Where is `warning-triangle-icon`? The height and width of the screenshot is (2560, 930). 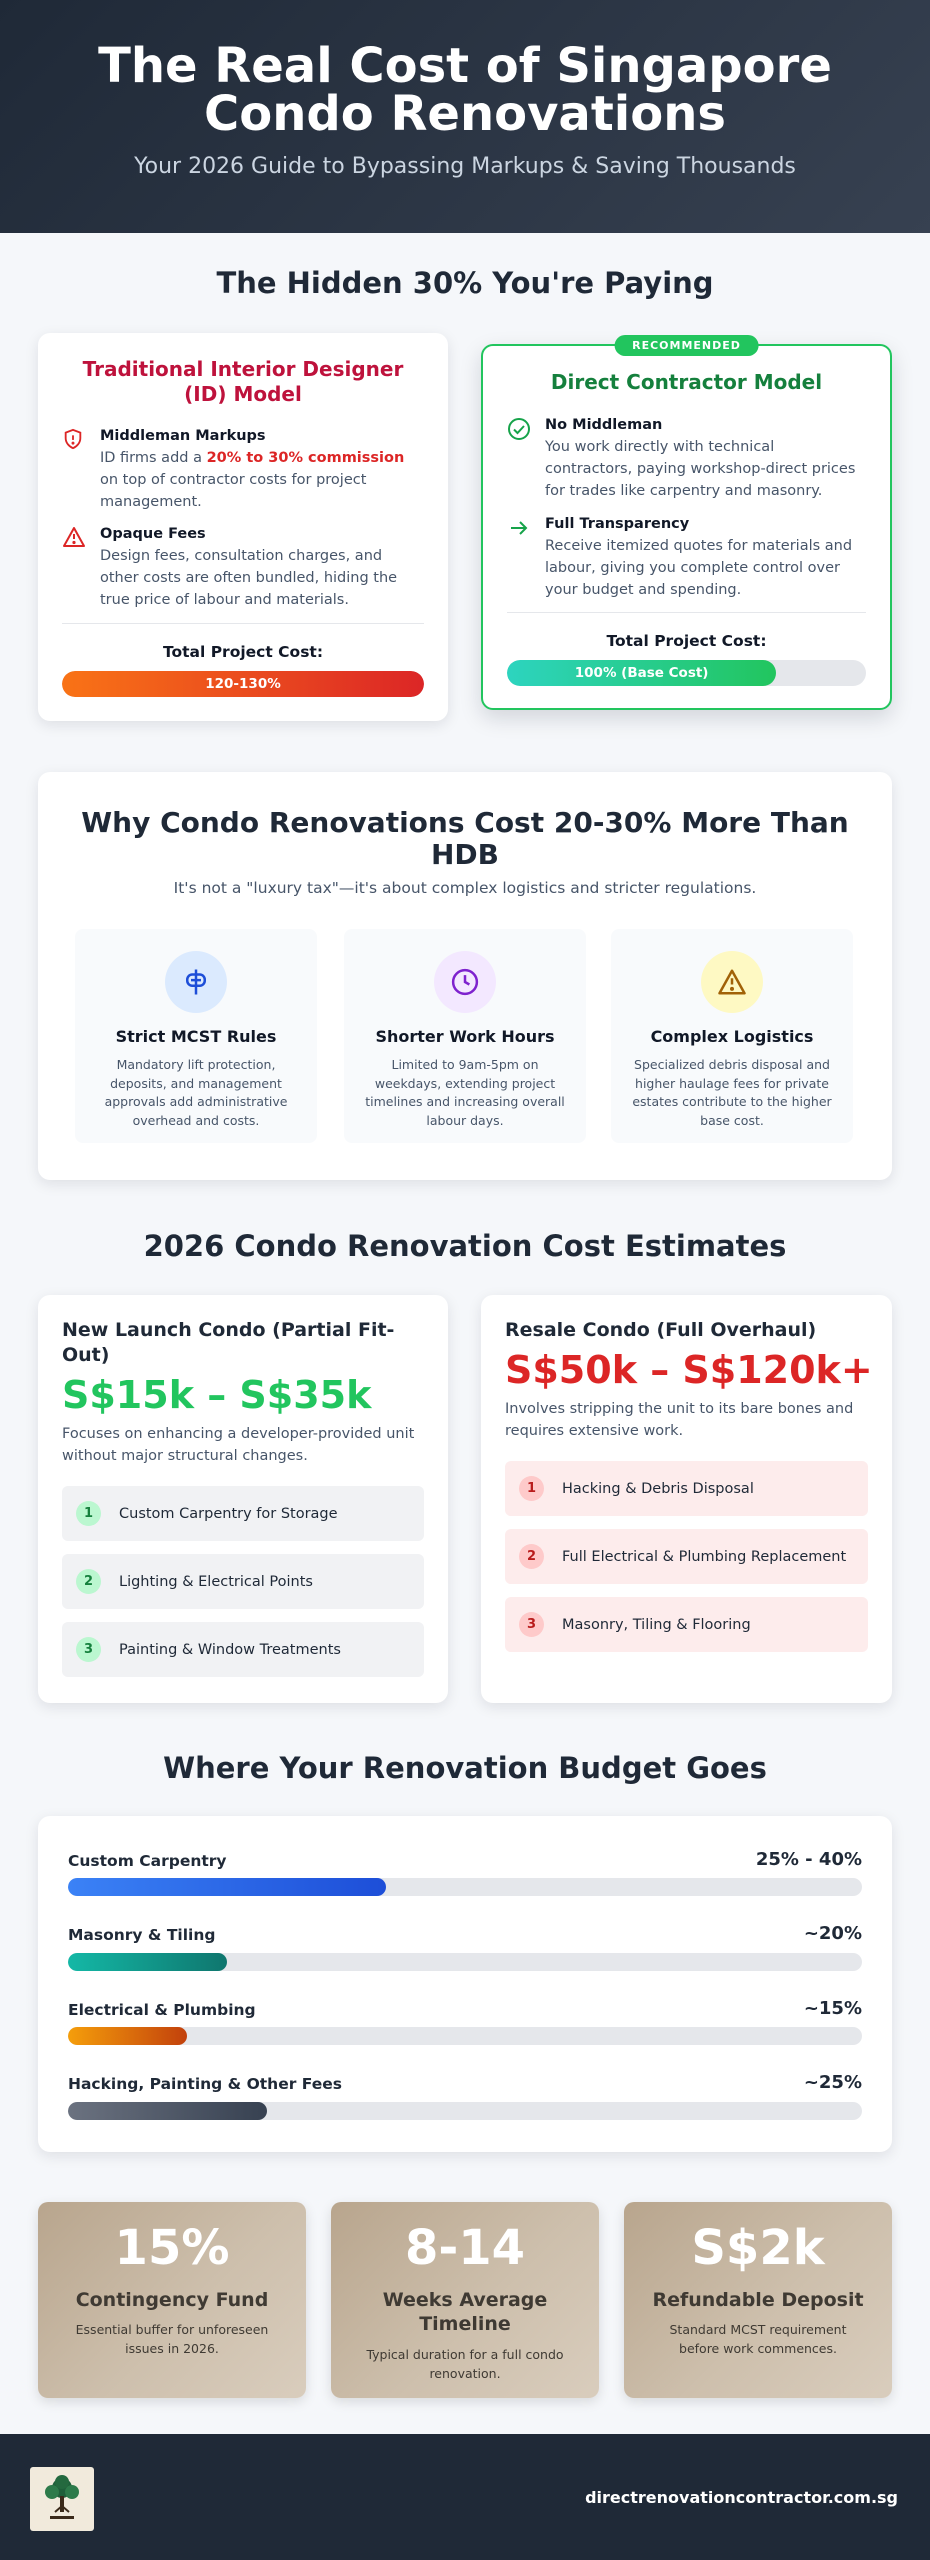
warning-triangle-icon is located at coordinates (75, 567).